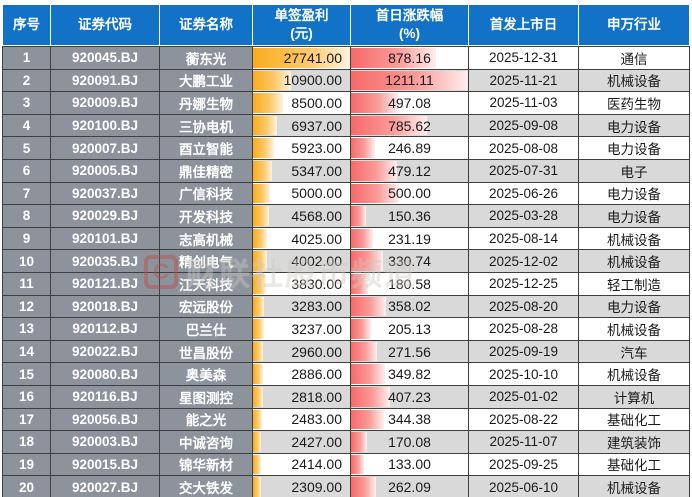 The width and height of the screenshot is (692, 497). I want to click on date-value: 2025-07-31, so click(523, 171).